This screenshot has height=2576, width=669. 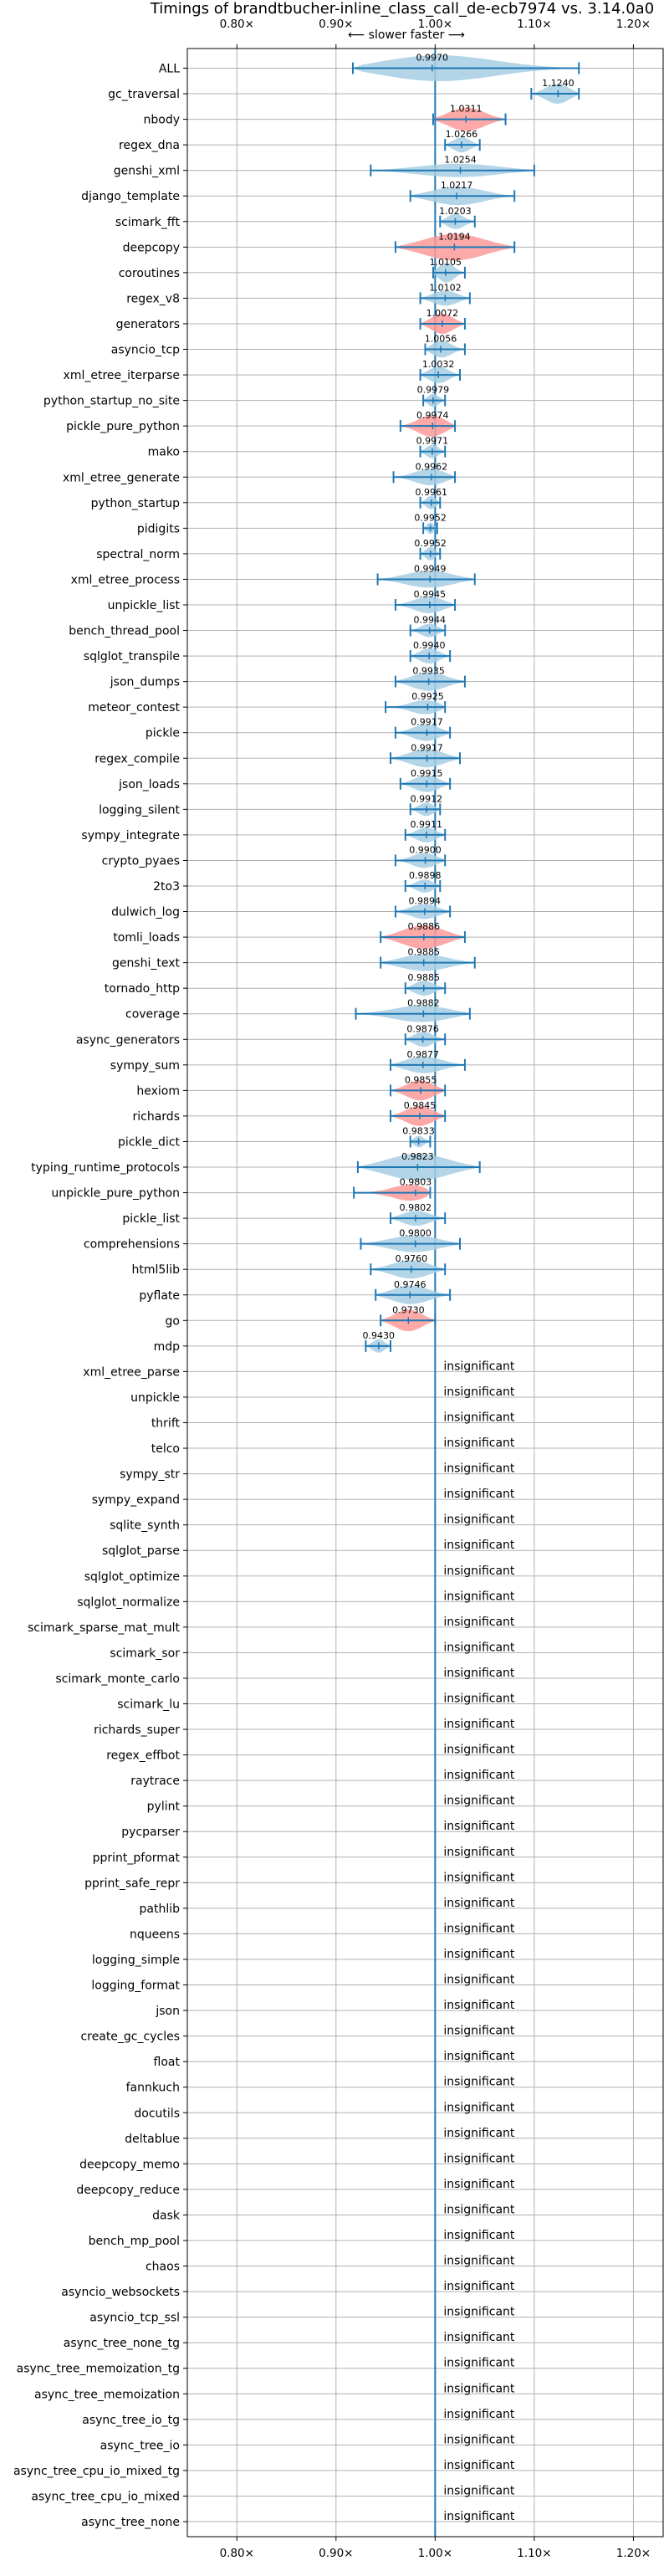 I want to click on benchmark-label: gc_traversal, so click(x=144, y=95).